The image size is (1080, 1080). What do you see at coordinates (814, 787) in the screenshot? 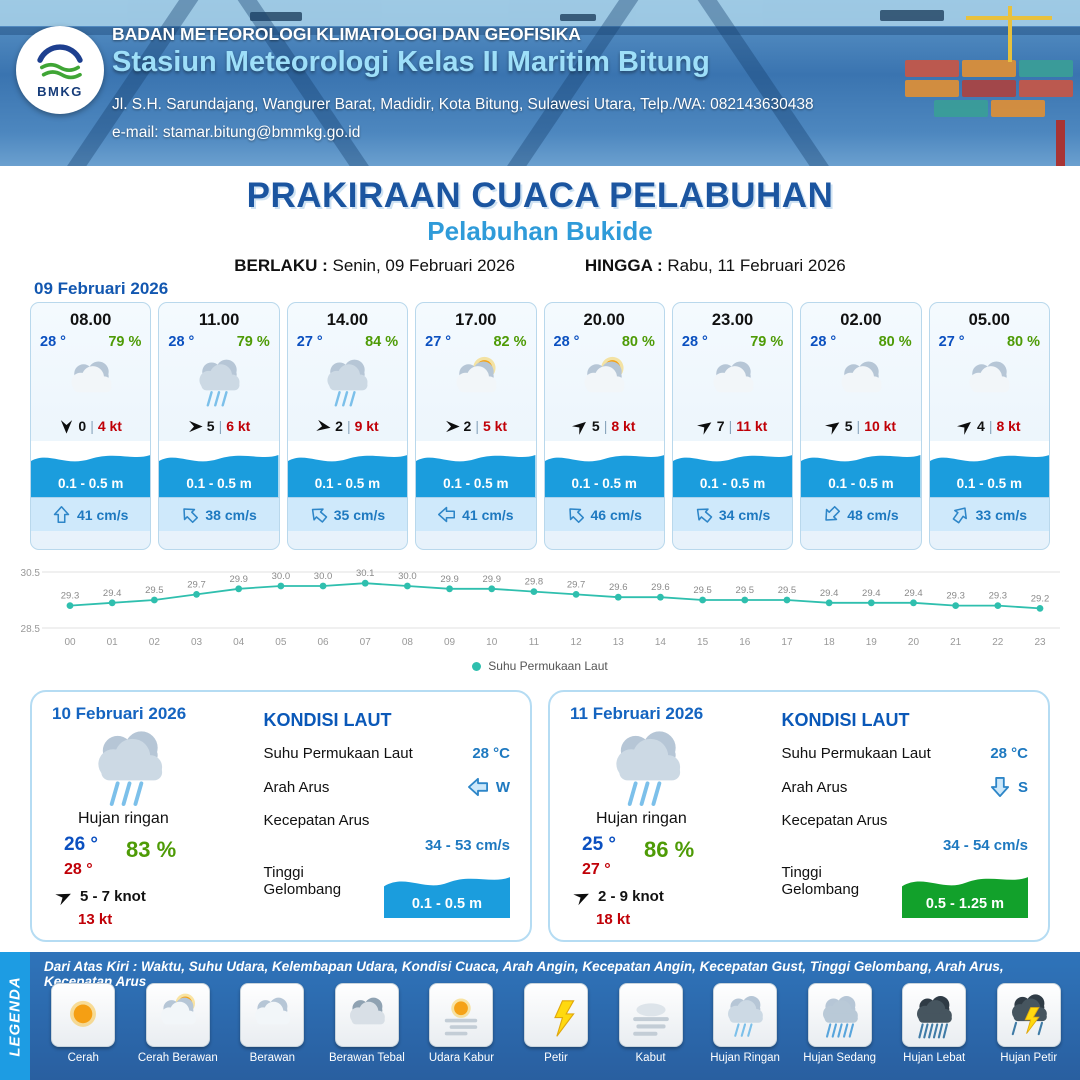
I see `current-direction-label: Arah Arus` at bounding box center [814, 787].